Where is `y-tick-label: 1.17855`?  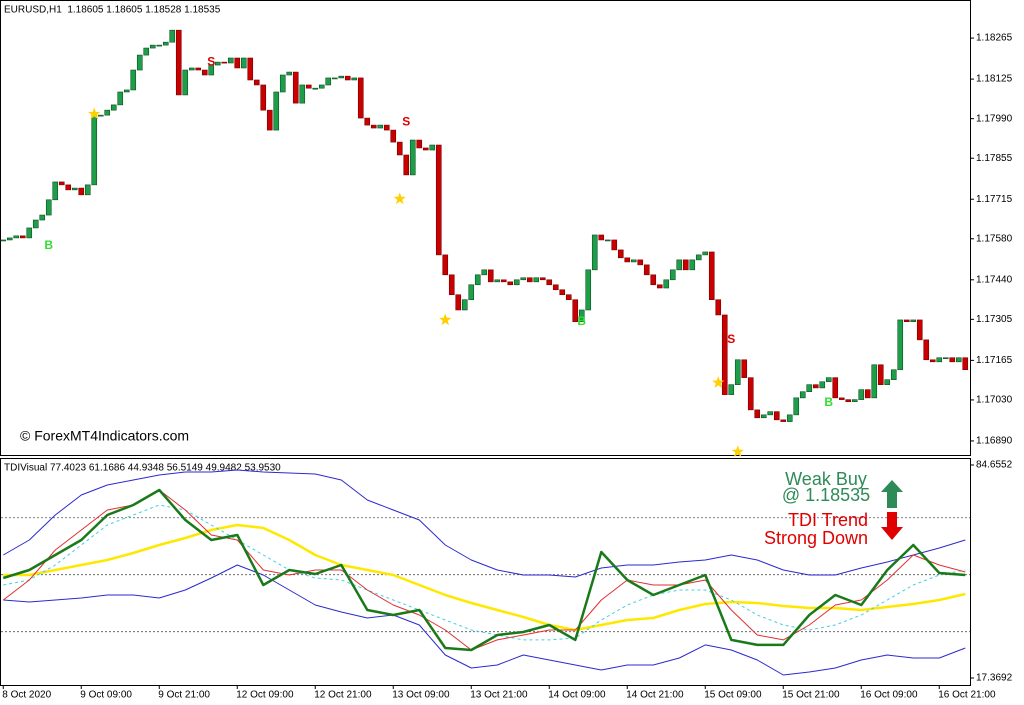
y-tick-label: 1.17855 is located at coordinates (994, 158).